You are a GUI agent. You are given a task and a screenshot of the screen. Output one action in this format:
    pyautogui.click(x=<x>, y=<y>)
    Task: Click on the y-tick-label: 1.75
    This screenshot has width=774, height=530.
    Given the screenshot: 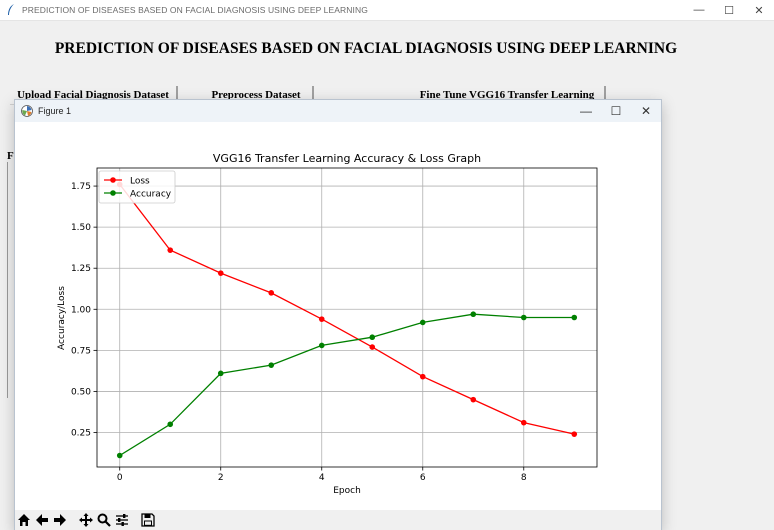 What is the action you would take?
    pyautogui.click(x=81, y=187)
    